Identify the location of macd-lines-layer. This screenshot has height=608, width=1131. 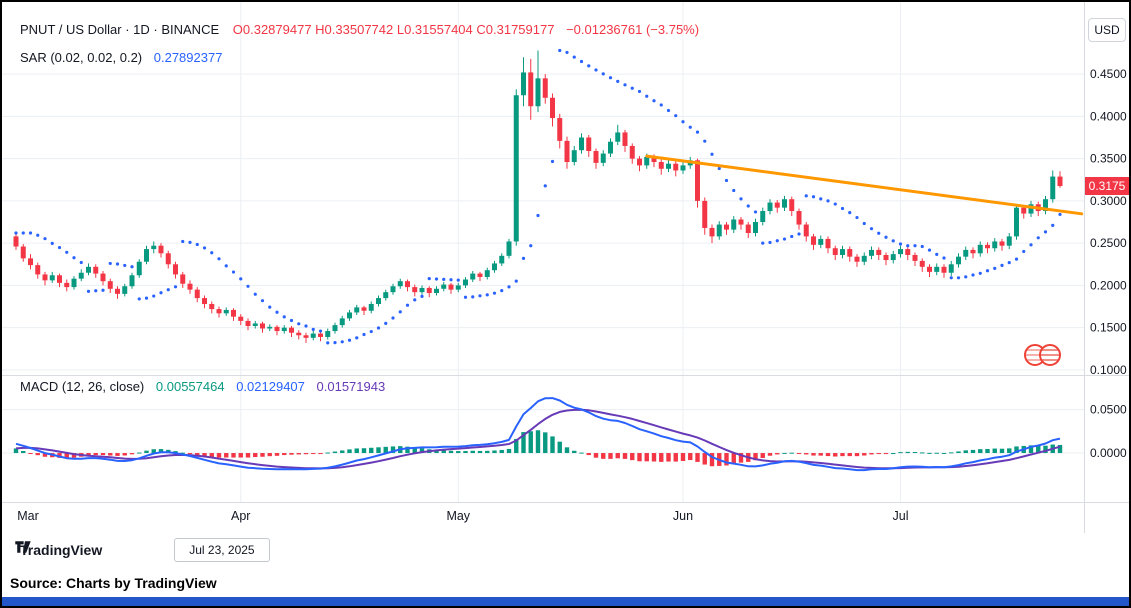
(538, 434).